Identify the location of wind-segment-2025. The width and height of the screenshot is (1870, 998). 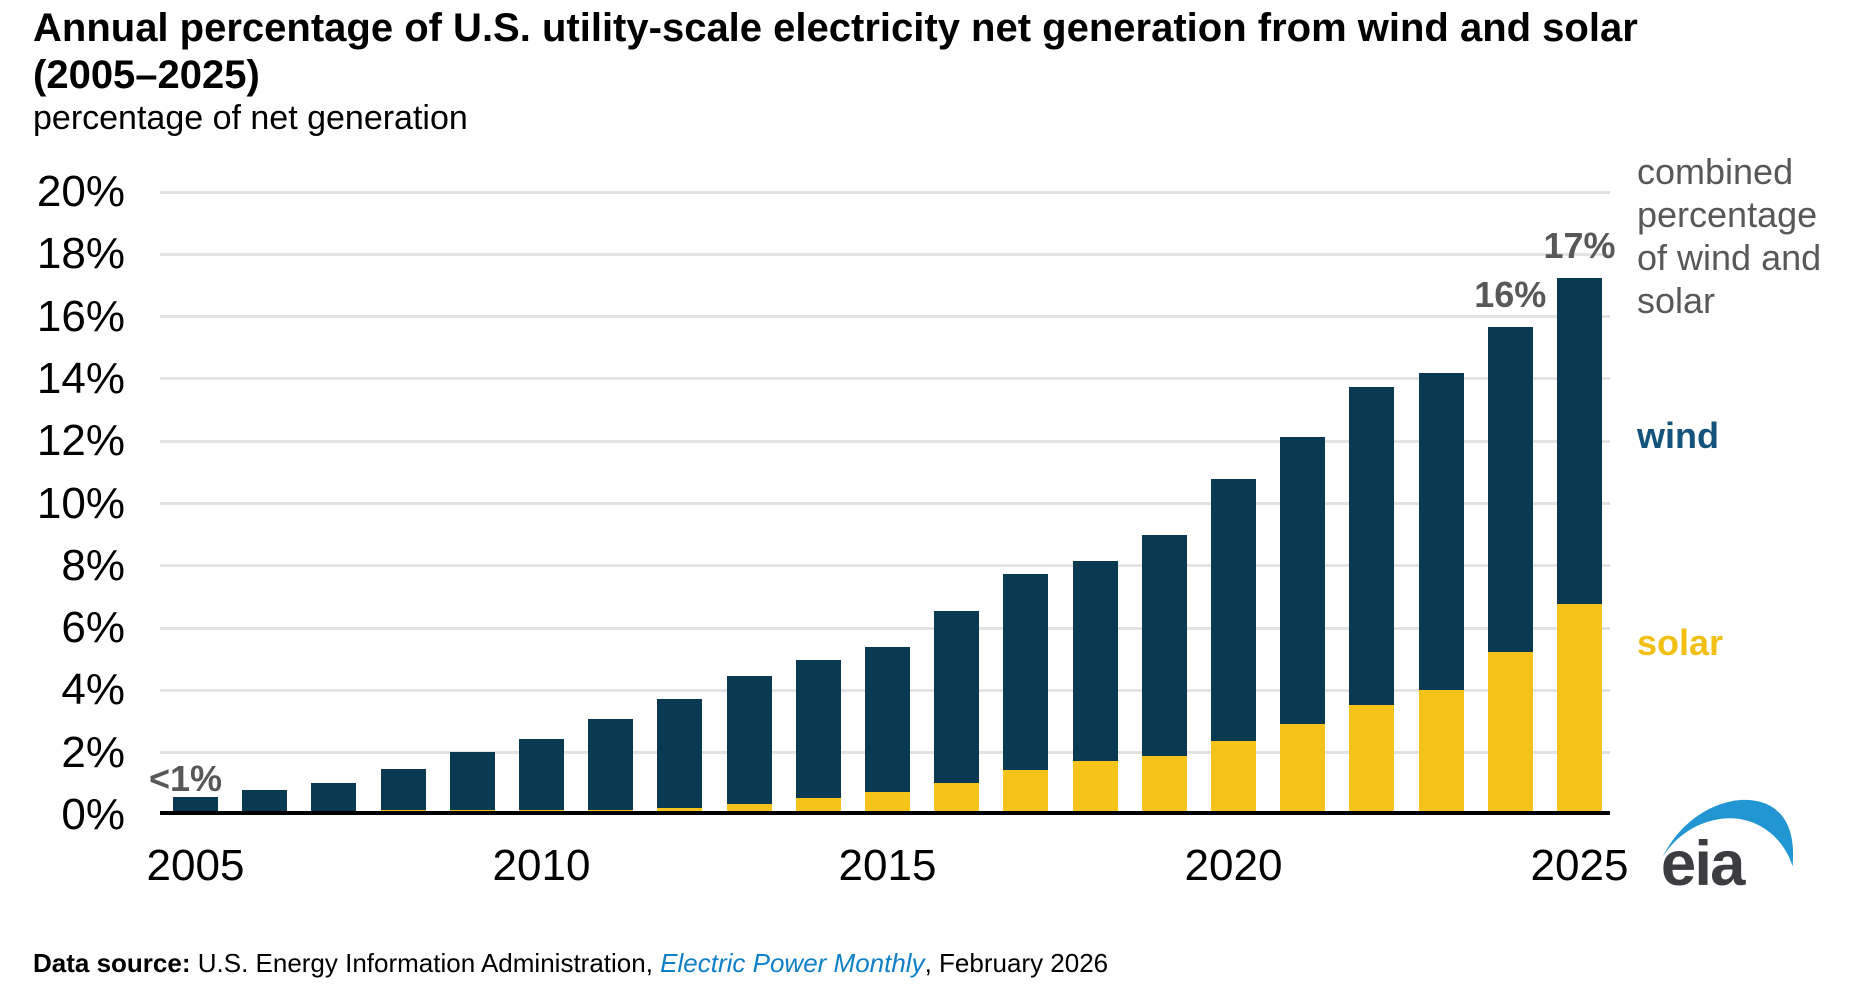
(1579, 441).